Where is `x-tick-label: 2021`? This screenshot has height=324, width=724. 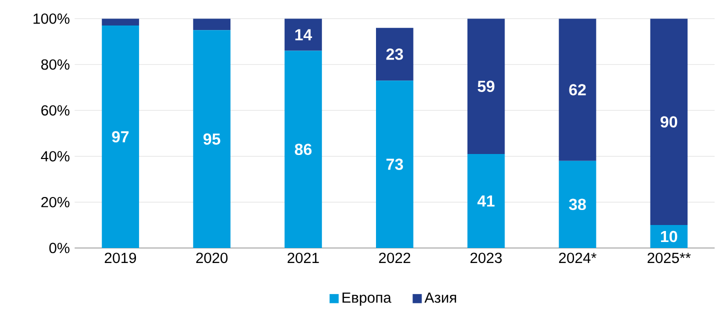
x-tick-label: 2021 is located at coordinates (303, 258).